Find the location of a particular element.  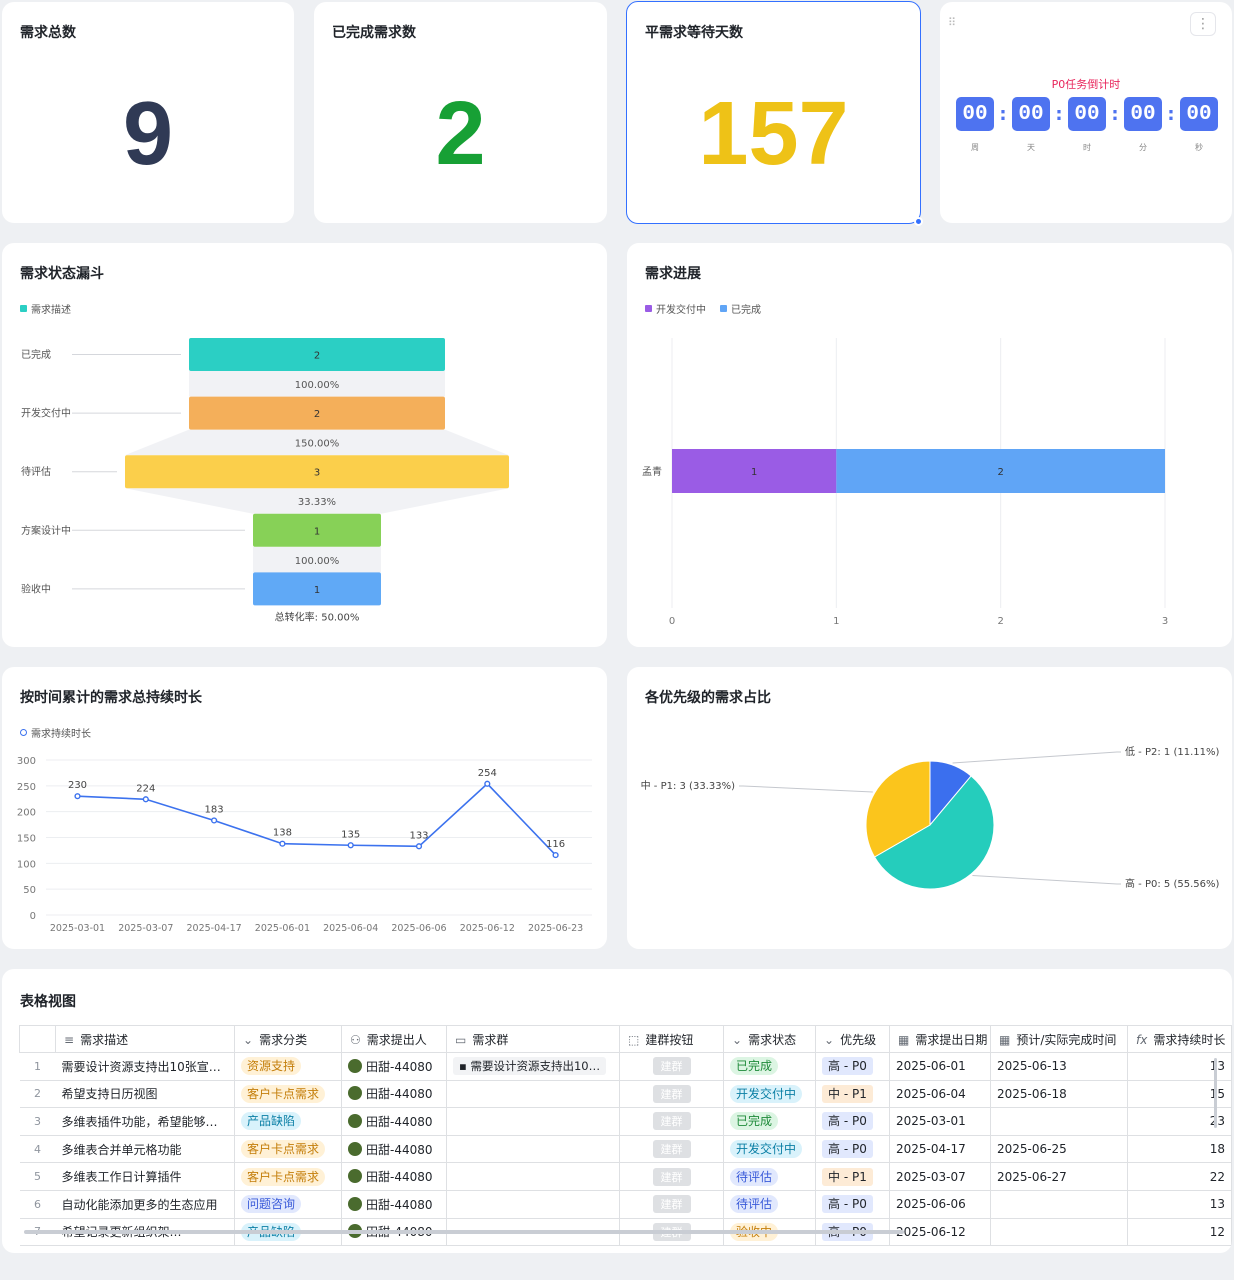

column-header: ▭ 需求群 is located at coordinates (533, 1039).